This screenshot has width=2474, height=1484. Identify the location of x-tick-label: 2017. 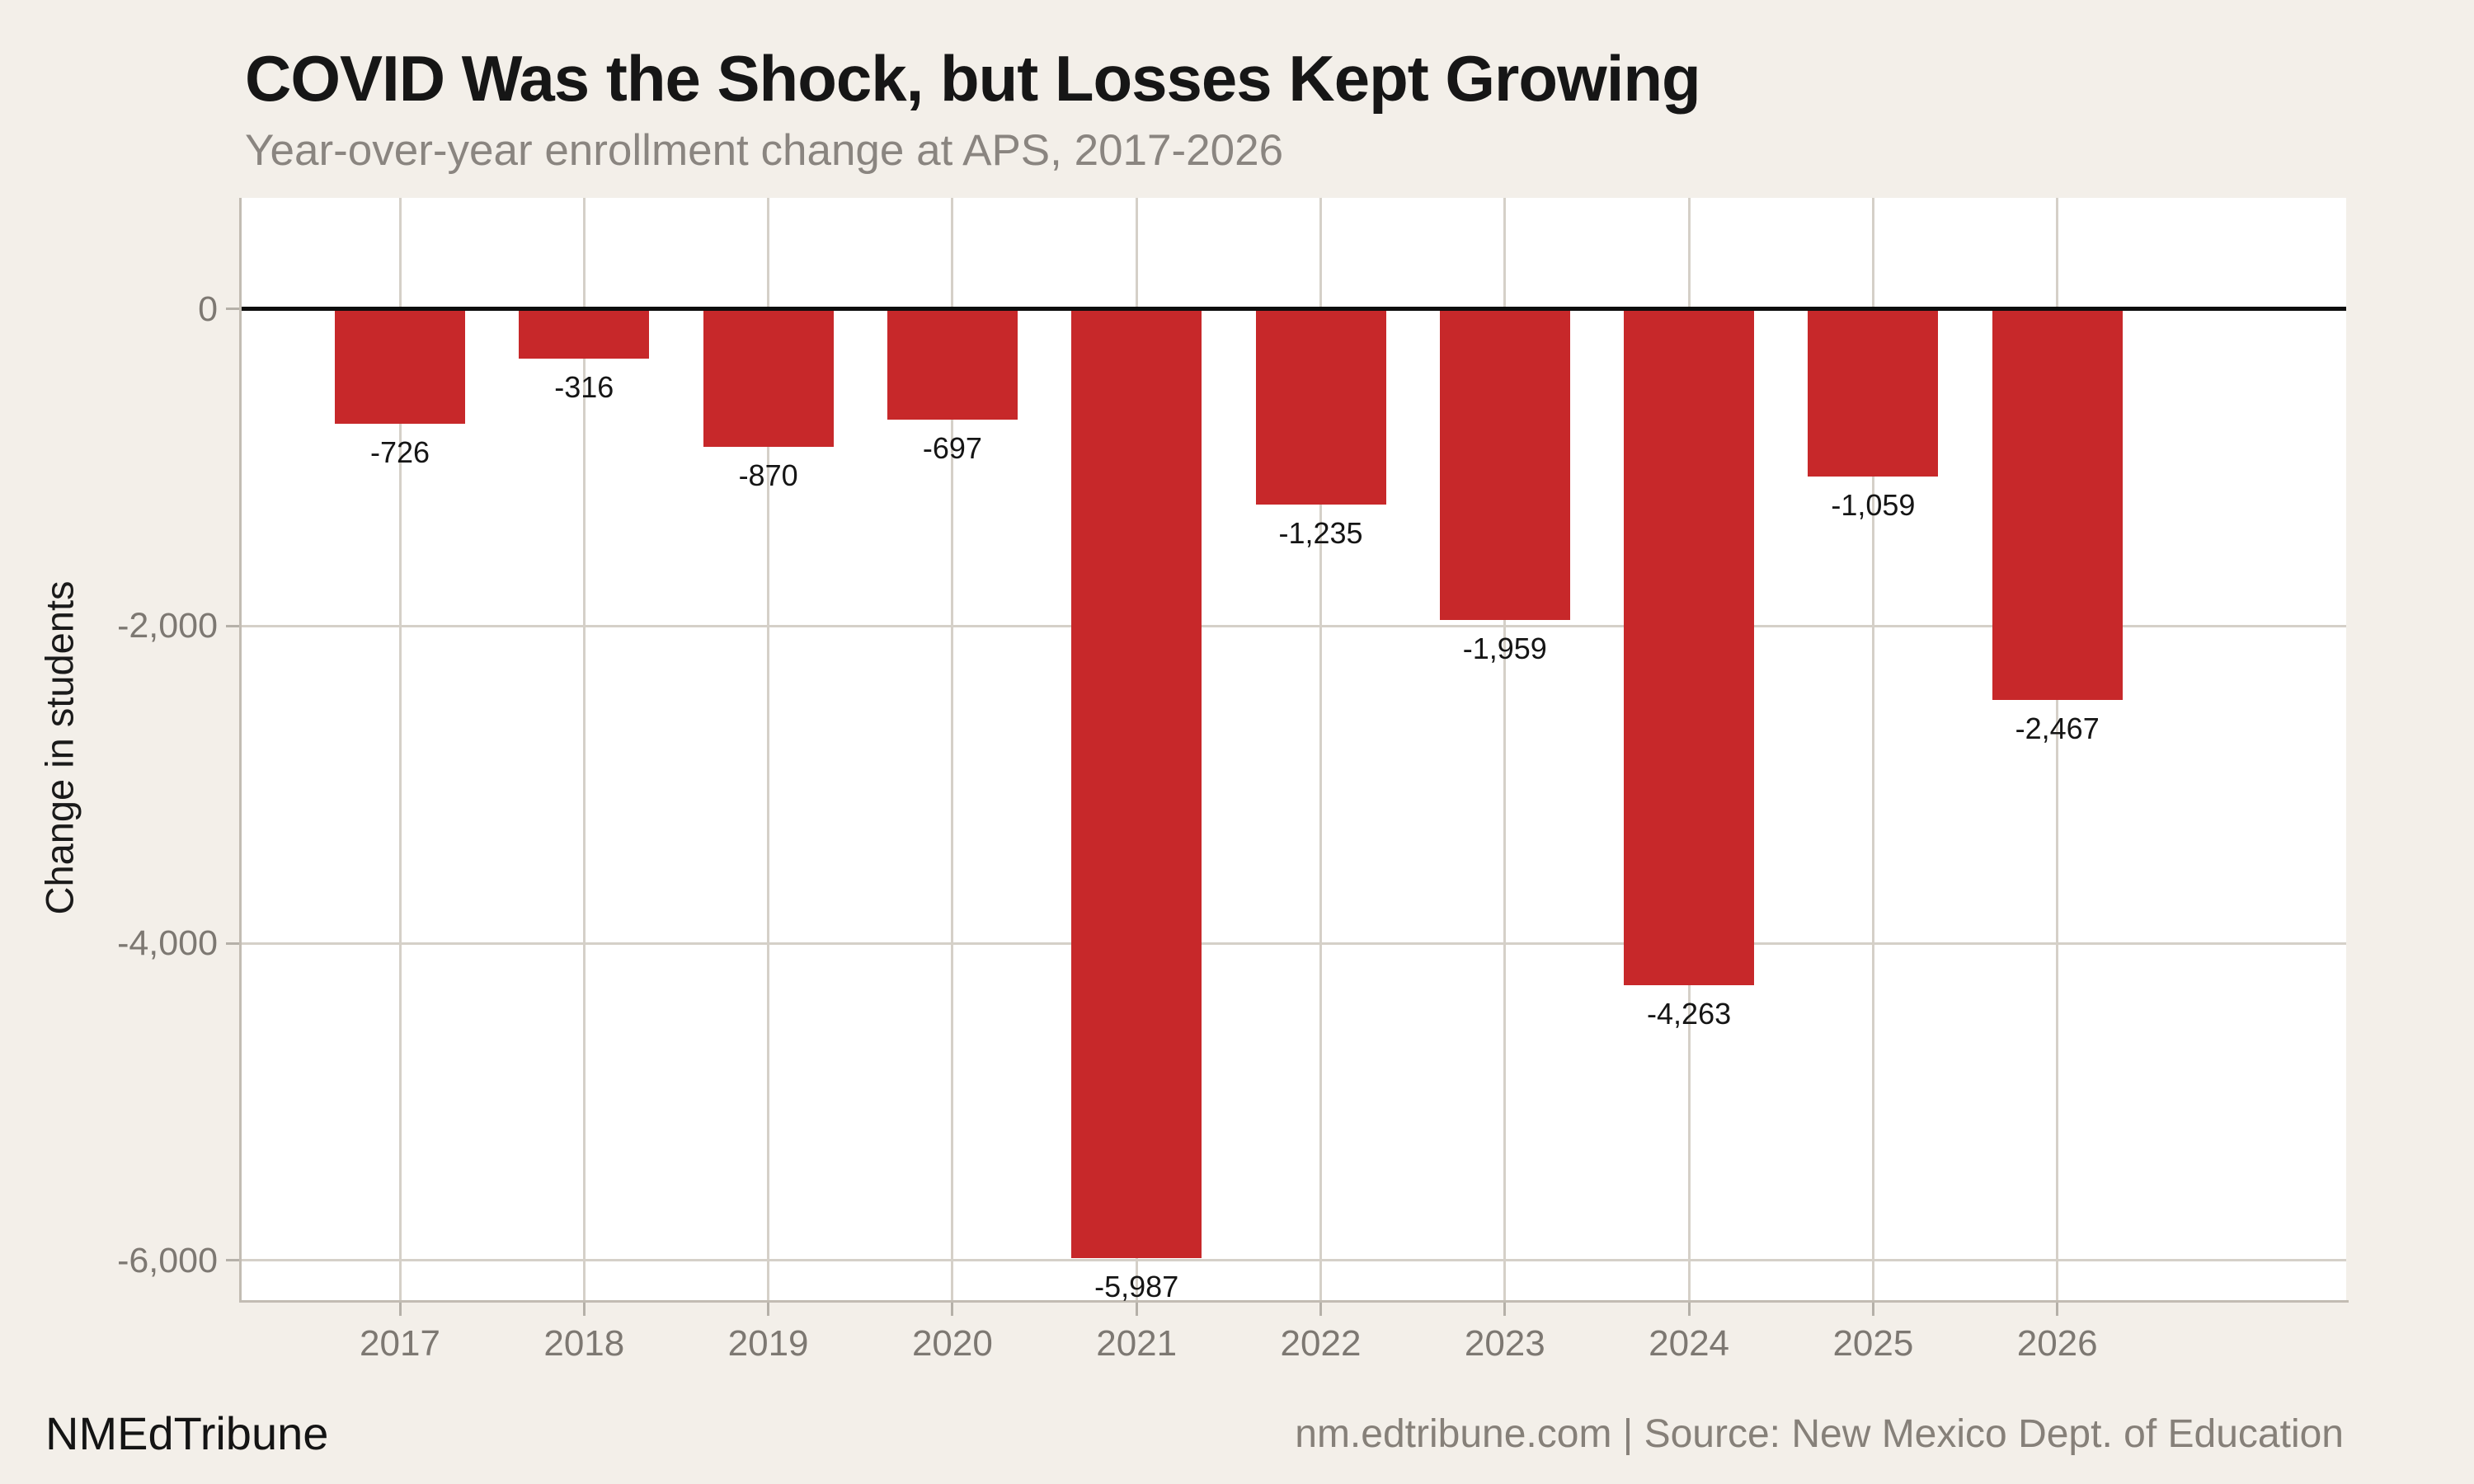
(400, 1343).